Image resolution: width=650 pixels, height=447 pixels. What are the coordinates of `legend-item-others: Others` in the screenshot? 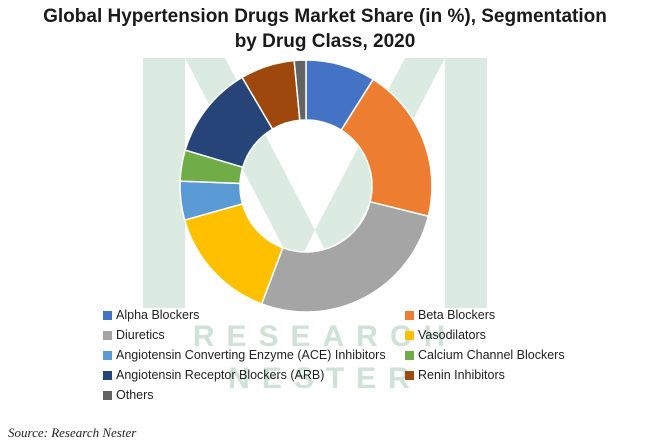 It's located at (254, 395).